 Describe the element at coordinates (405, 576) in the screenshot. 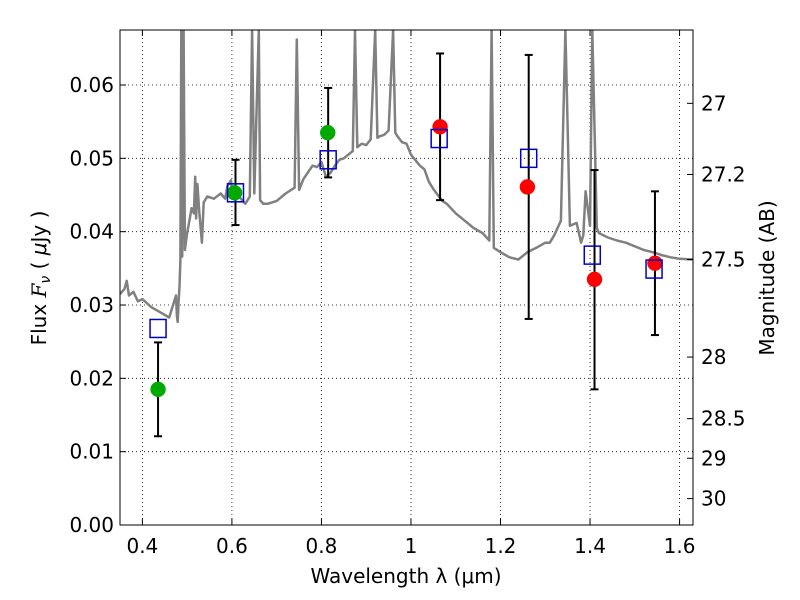

I see `x-axis-title: Wavelength λ (μm)` at that location.